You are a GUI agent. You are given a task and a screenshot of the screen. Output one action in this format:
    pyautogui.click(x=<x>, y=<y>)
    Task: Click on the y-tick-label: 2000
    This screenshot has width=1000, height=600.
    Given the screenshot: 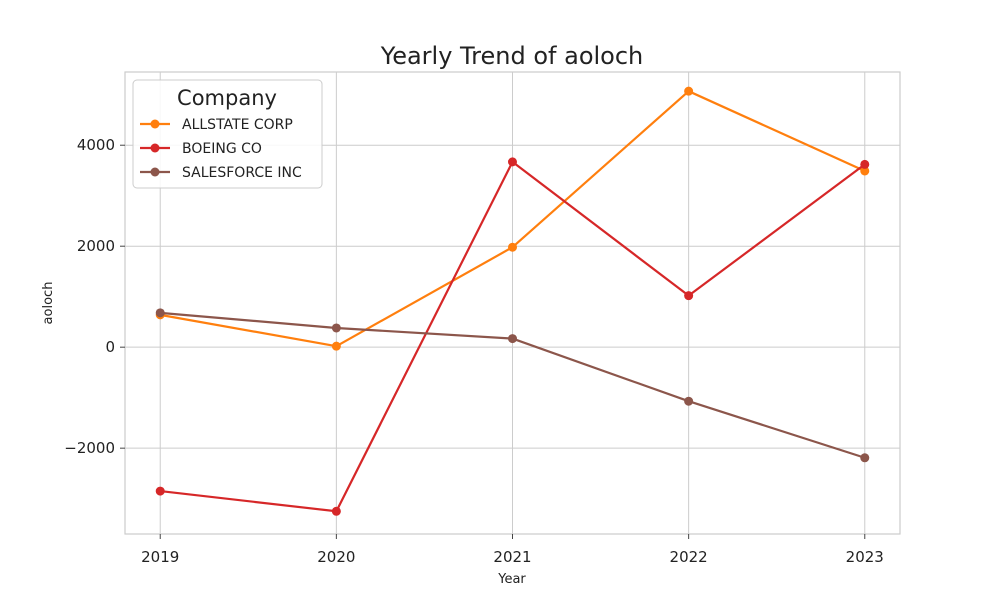 What is the action you would take?
    pyautogui.click(x=96, y=246)
    